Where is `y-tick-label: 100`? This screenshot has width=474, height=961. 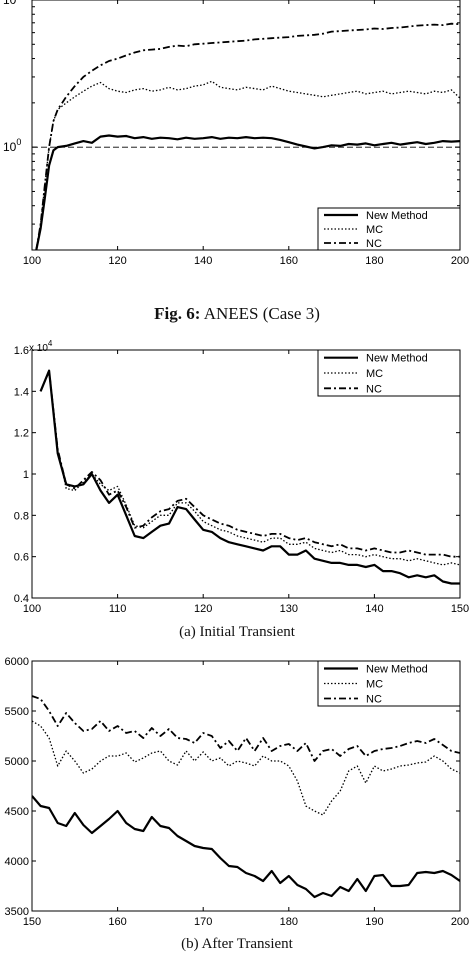 y-tick-label: 100 is located at coordinates (12, 145).